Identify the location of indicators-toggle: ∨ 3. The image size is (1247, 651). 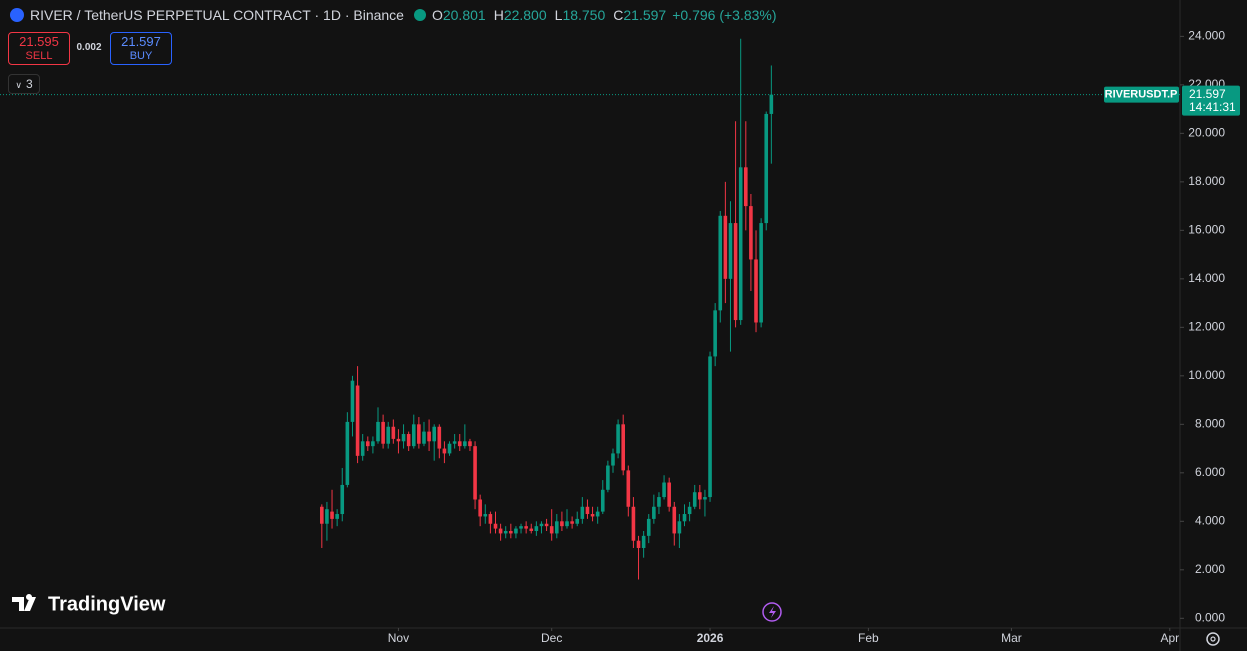
(24, 84).